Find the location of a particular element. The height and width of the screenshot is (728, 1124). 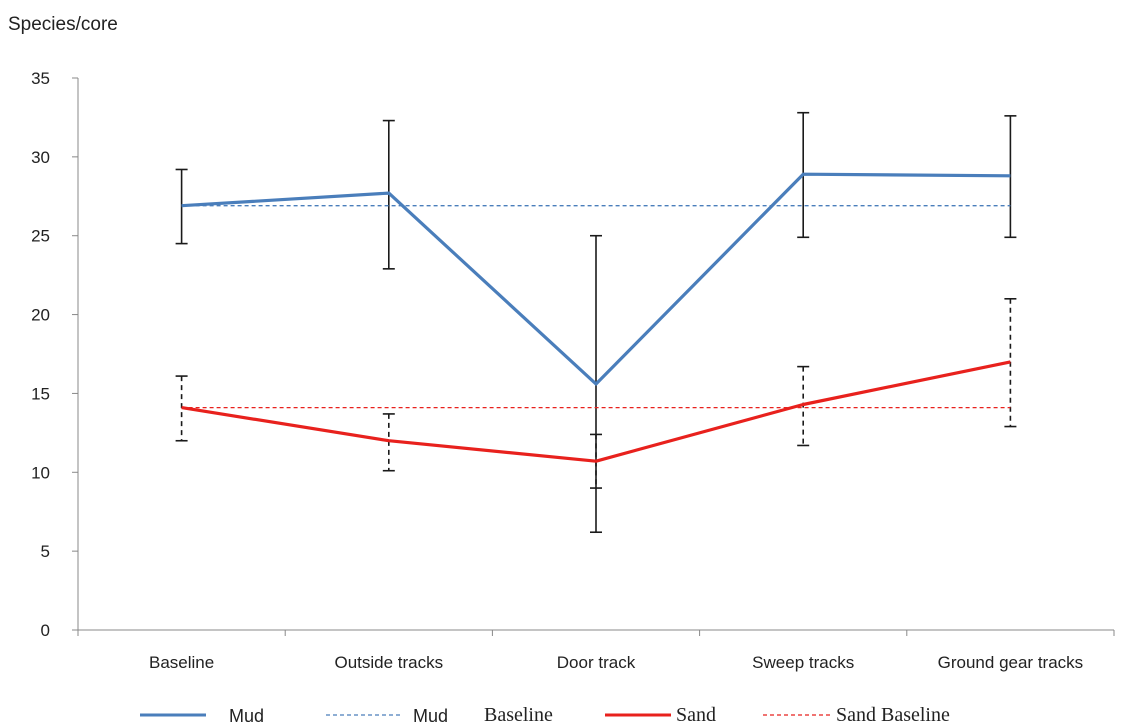

y-tick-label: 0 is located at coordinates (45, 630).